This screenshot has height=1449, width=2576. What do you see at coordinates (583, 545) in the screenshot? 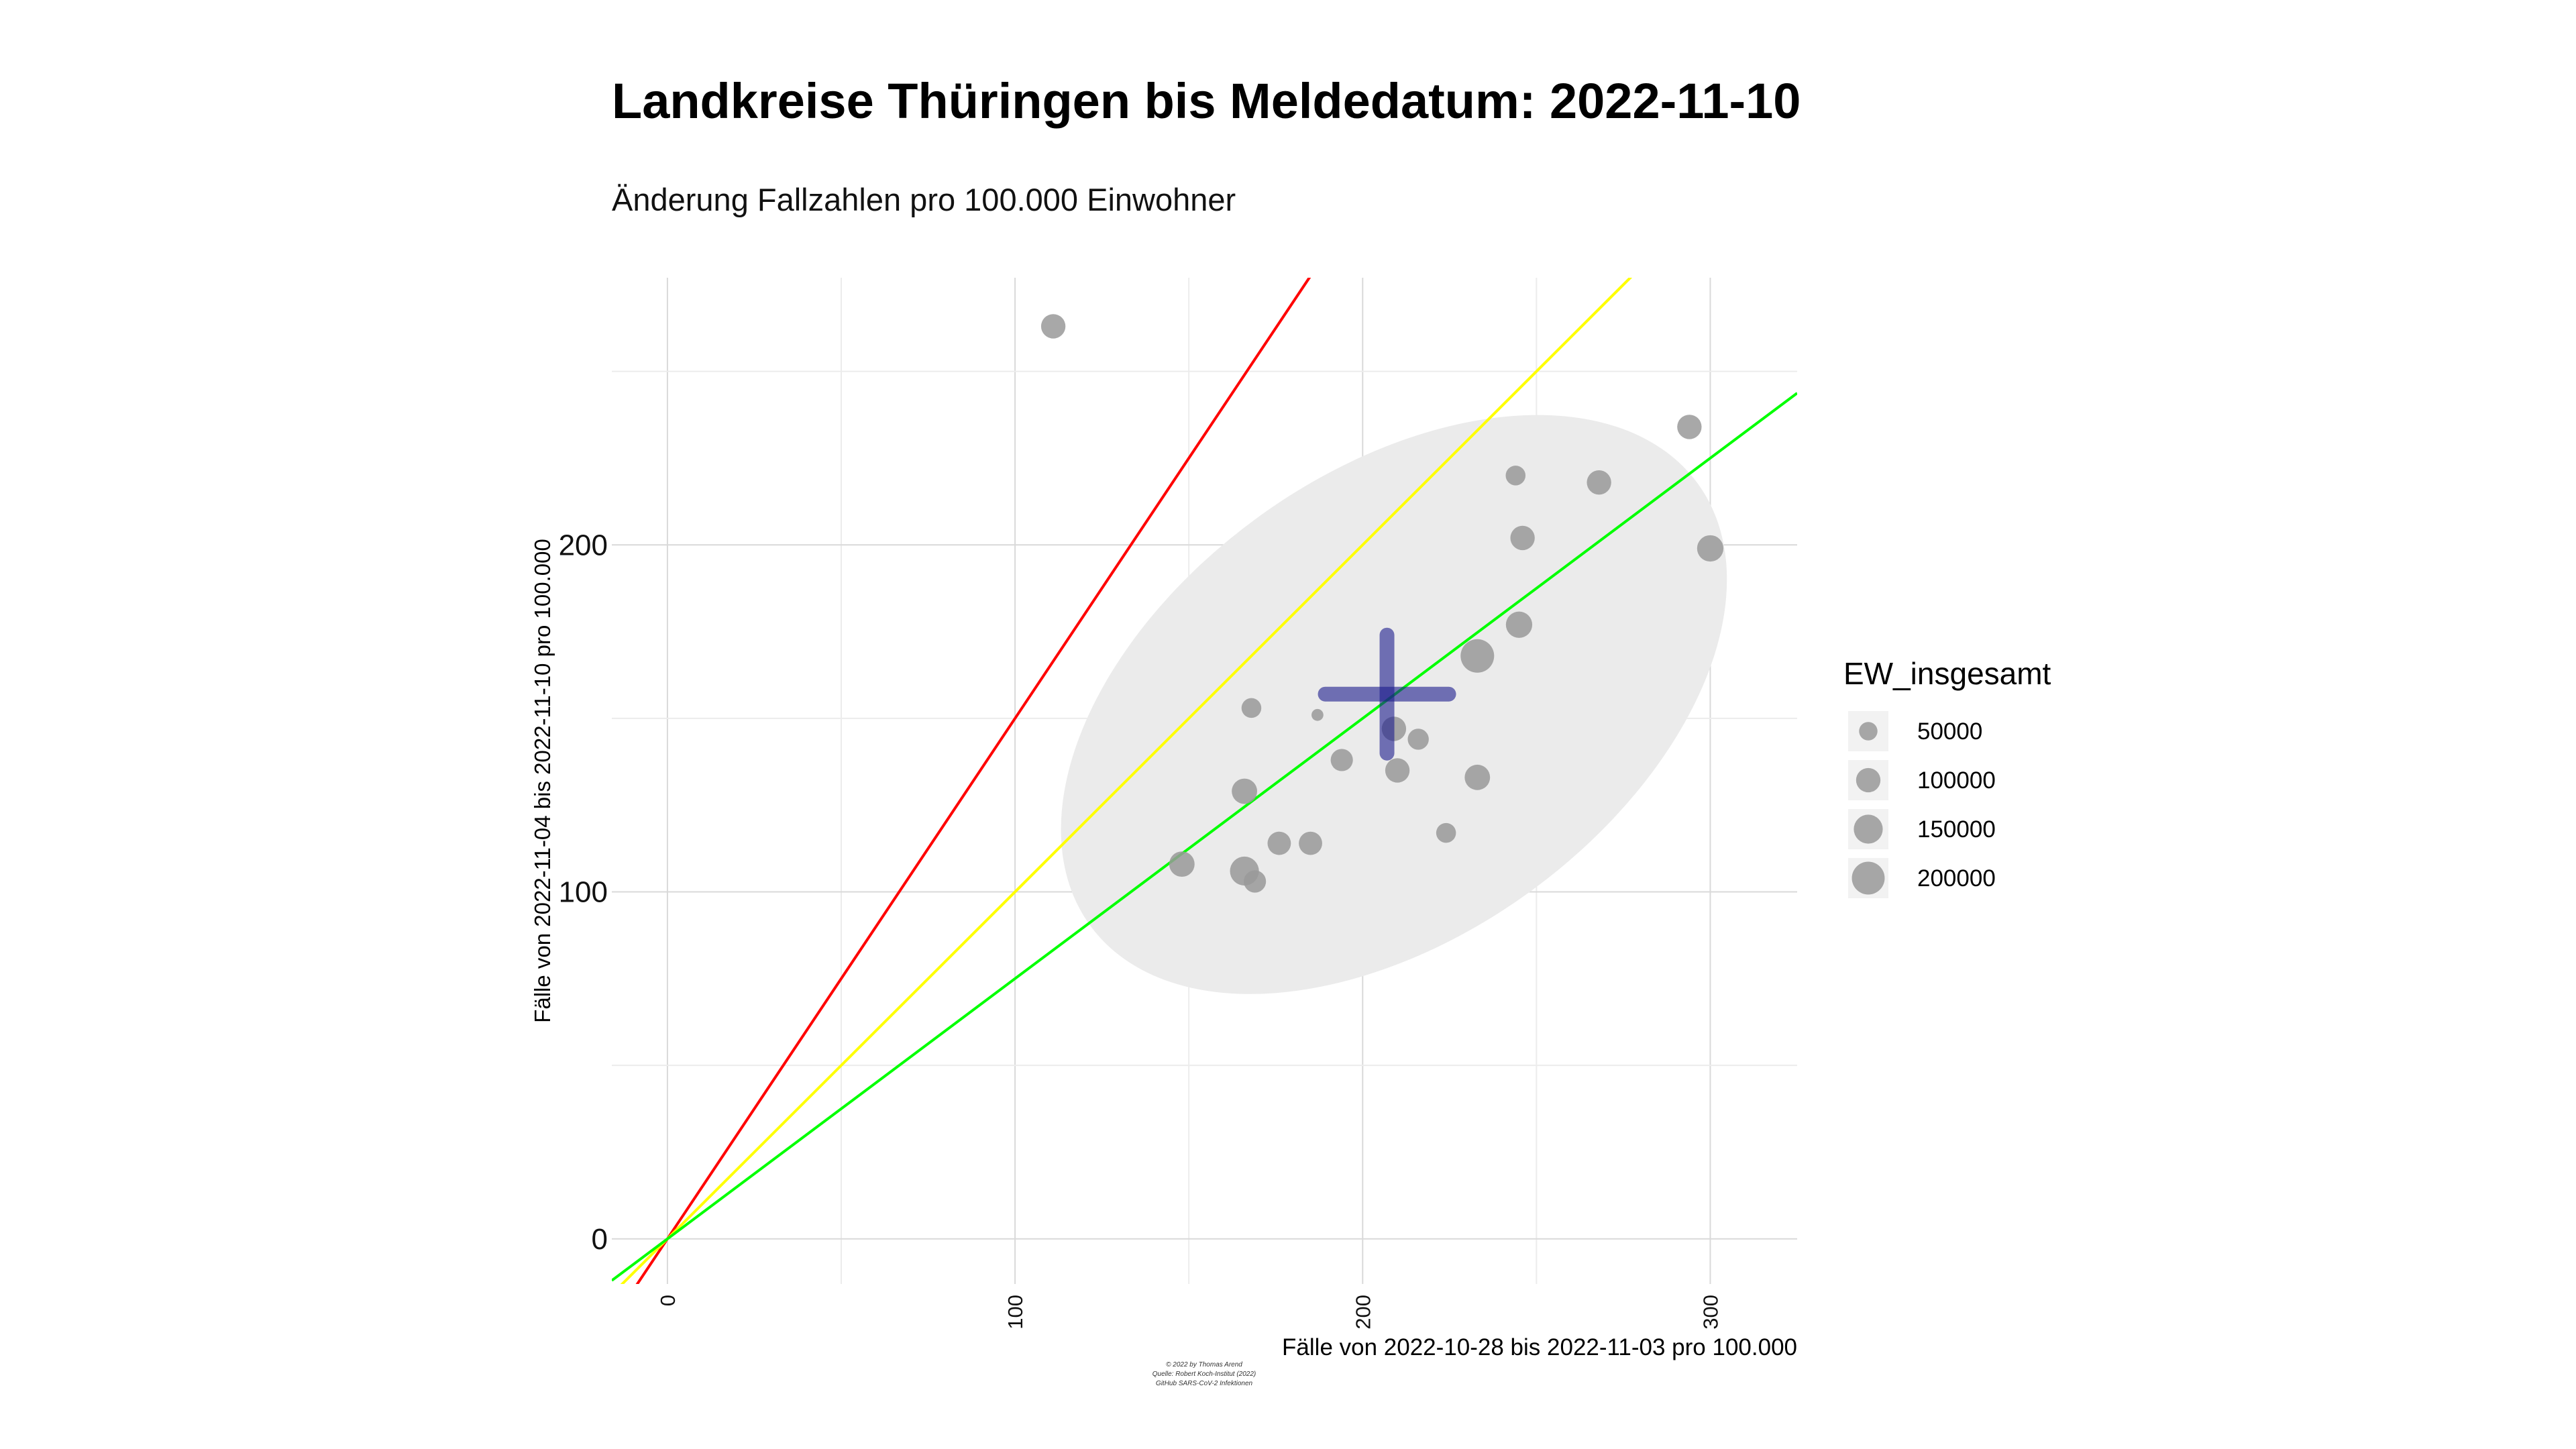
I see `y-tick-label: 200` at bounding box center [583, 545].